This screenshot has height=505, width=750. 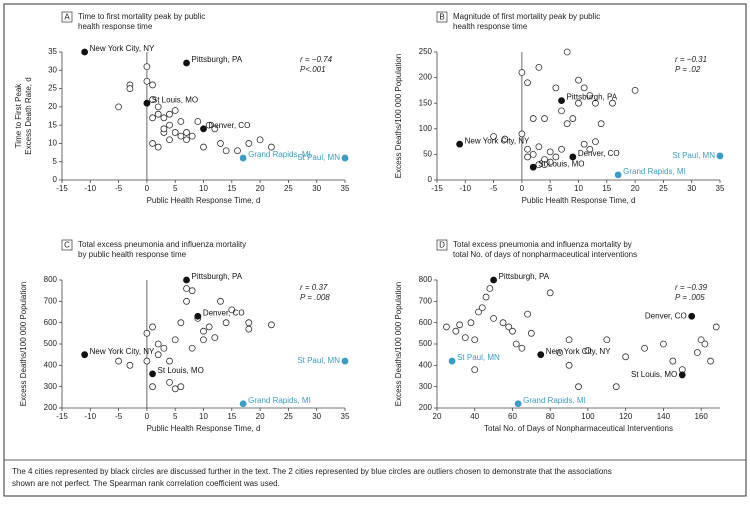 I want to click on y-tick-label: 300, so click(x=51, y=386).